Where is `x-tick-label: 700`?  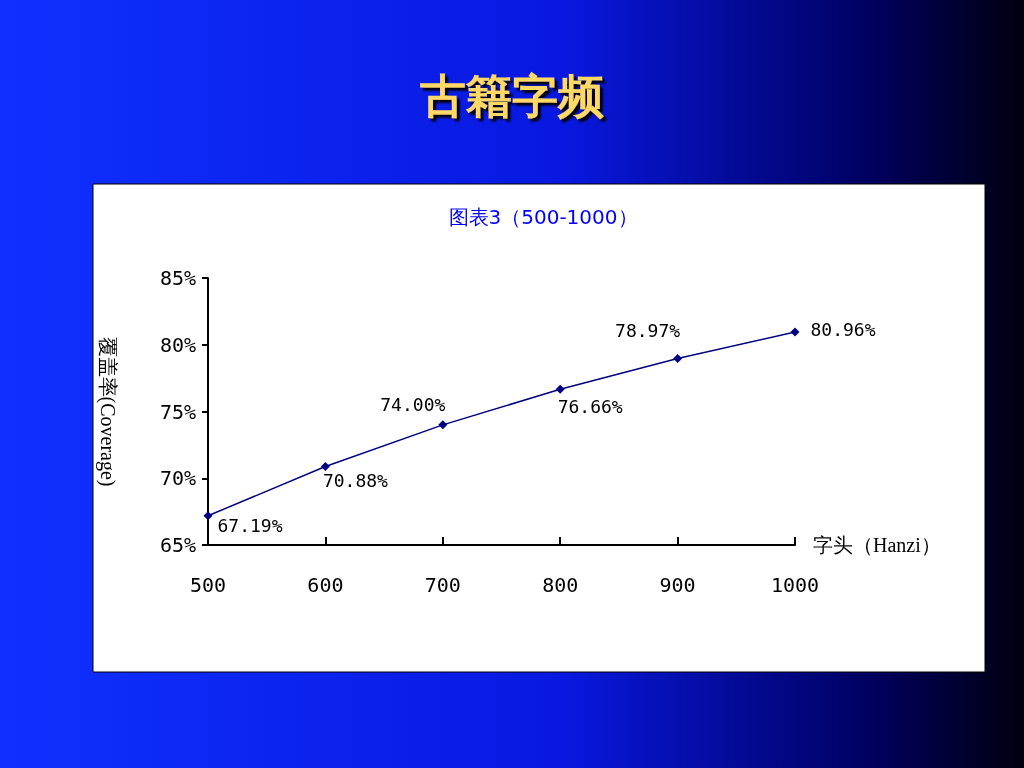 x-tick-label: 700 is located at coordinates (442, 585).